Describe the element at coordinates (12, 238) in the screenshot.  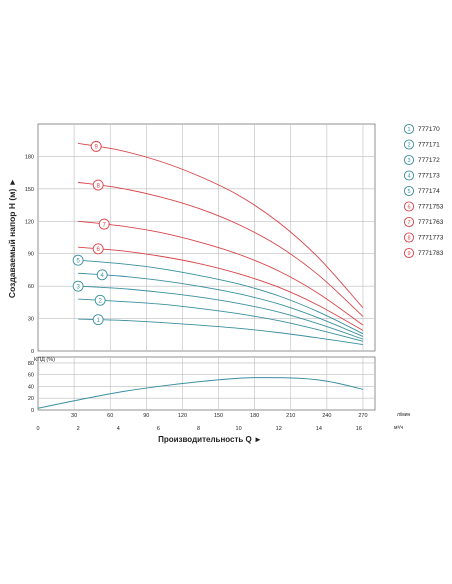
I see `head-y-axis-label: Создаваемый напор H (м) ►` at that location.